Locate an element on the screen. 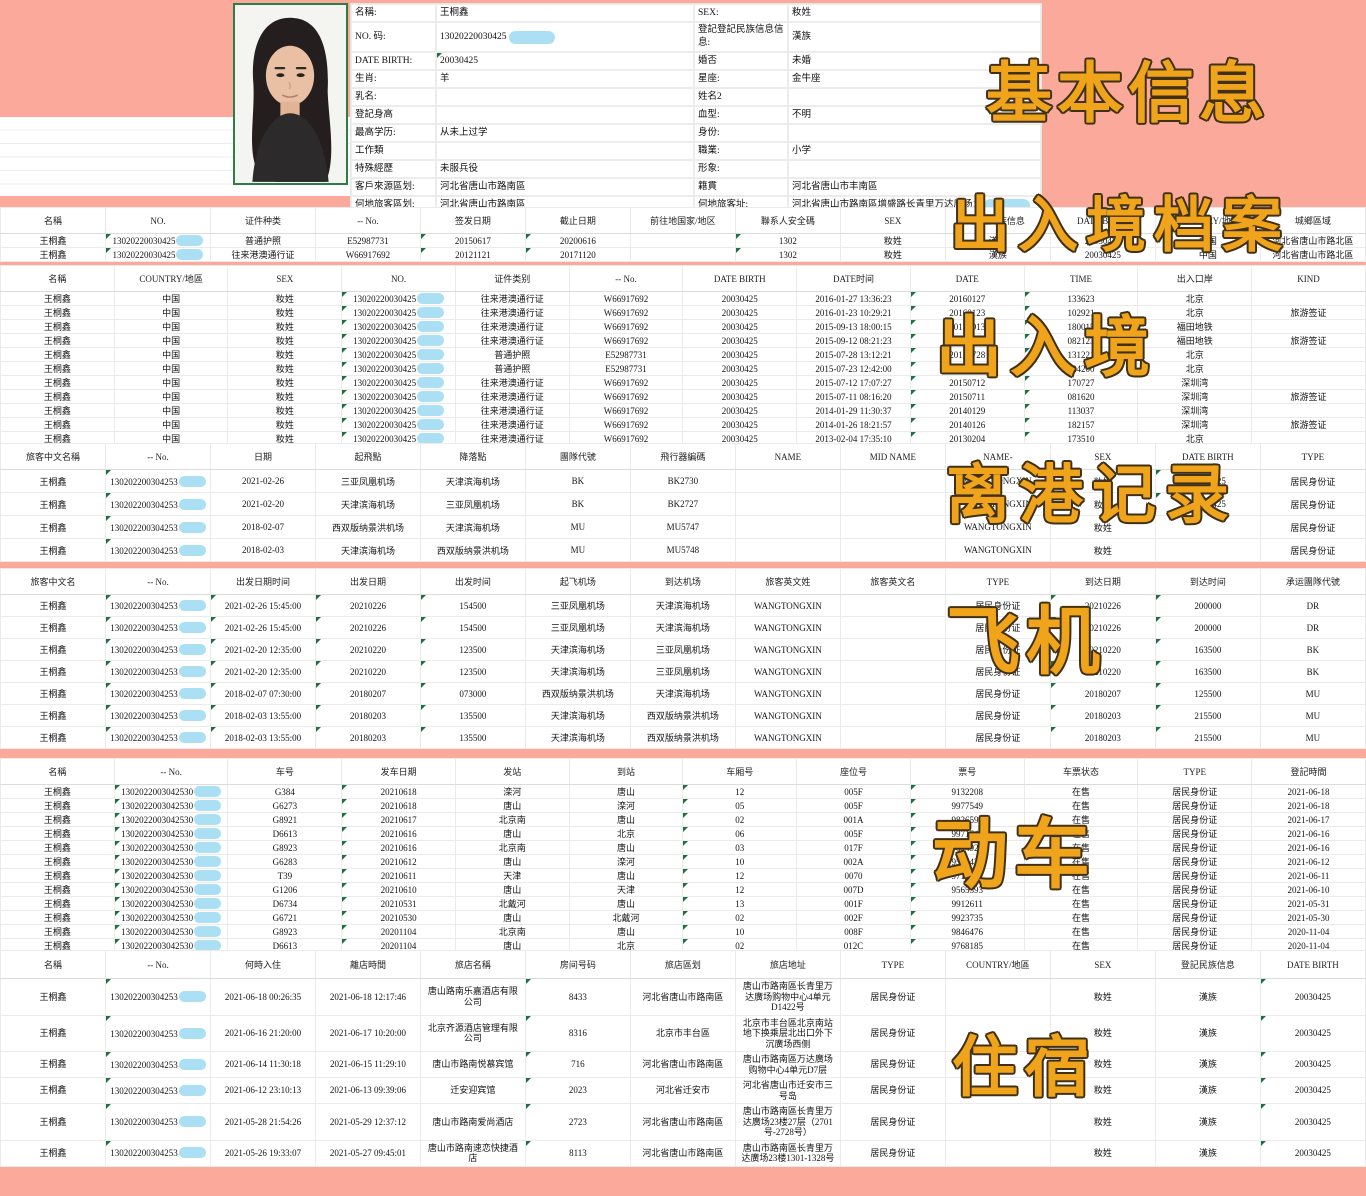  cell: 9846476 is located at coordinates (967, 931).